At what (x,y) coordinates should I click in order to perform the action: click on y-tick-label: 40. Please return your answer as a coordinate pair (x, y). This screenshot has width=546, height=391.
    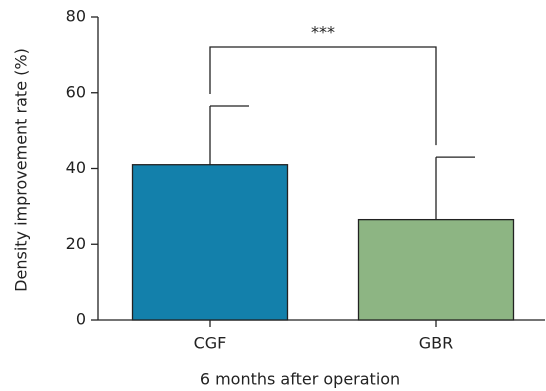
    Looking at the image, I should click on (76, 167).